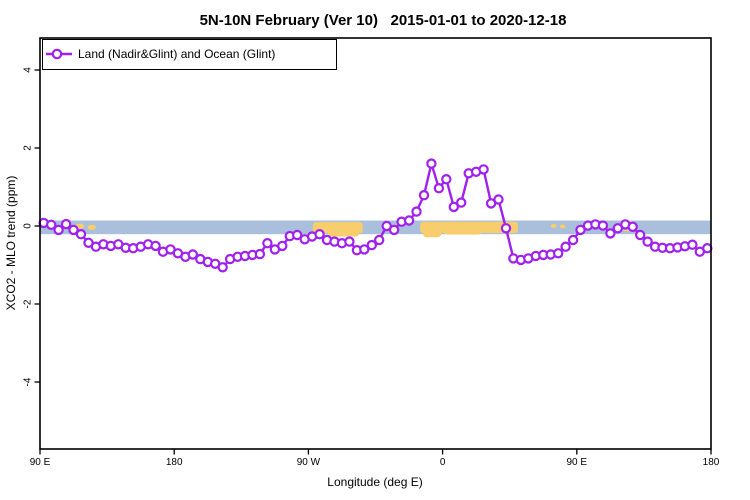 The width and height of the screenshot is (750, 500). I want to click on y-tick-label: -4, so click(28, 381).